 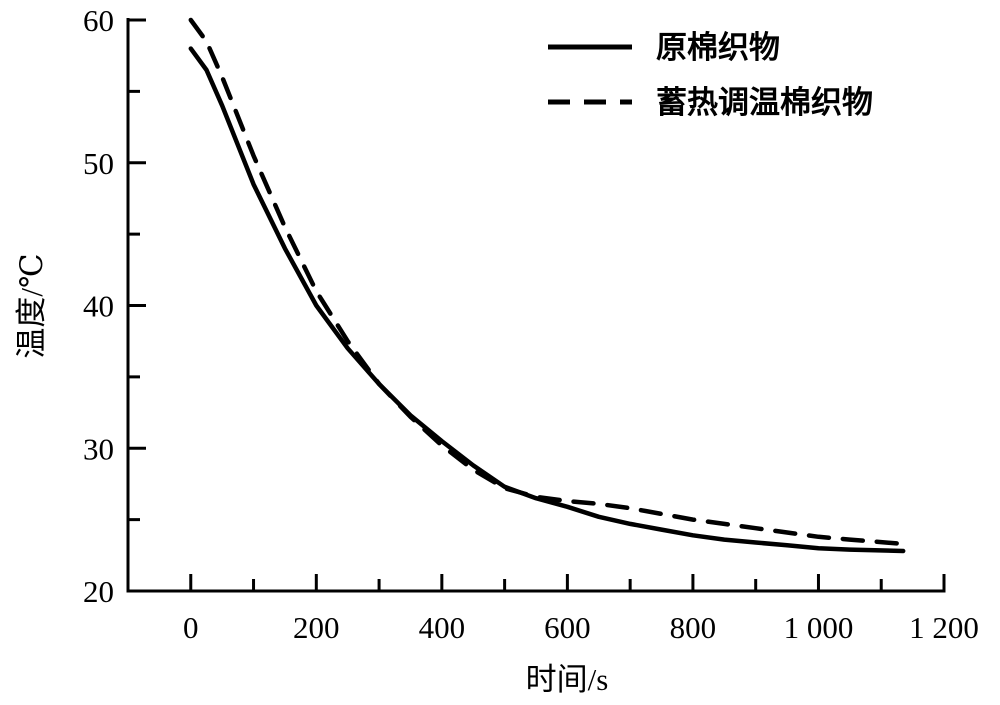 I want to click on x-tick-label: 200, so click(x=316, y=627).